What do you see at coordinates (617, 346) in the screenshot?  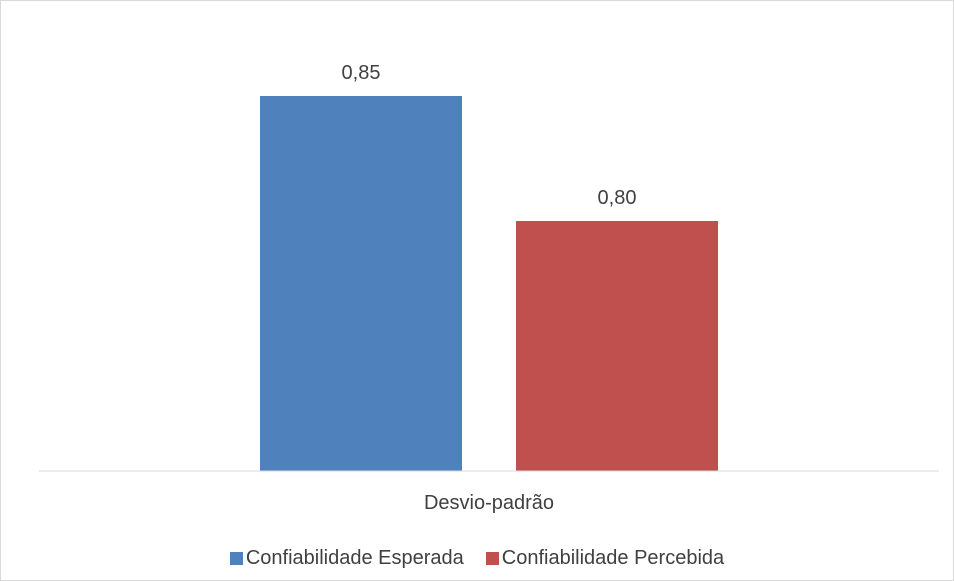 I see `bar-percebida` at bounding box center [617, 346].